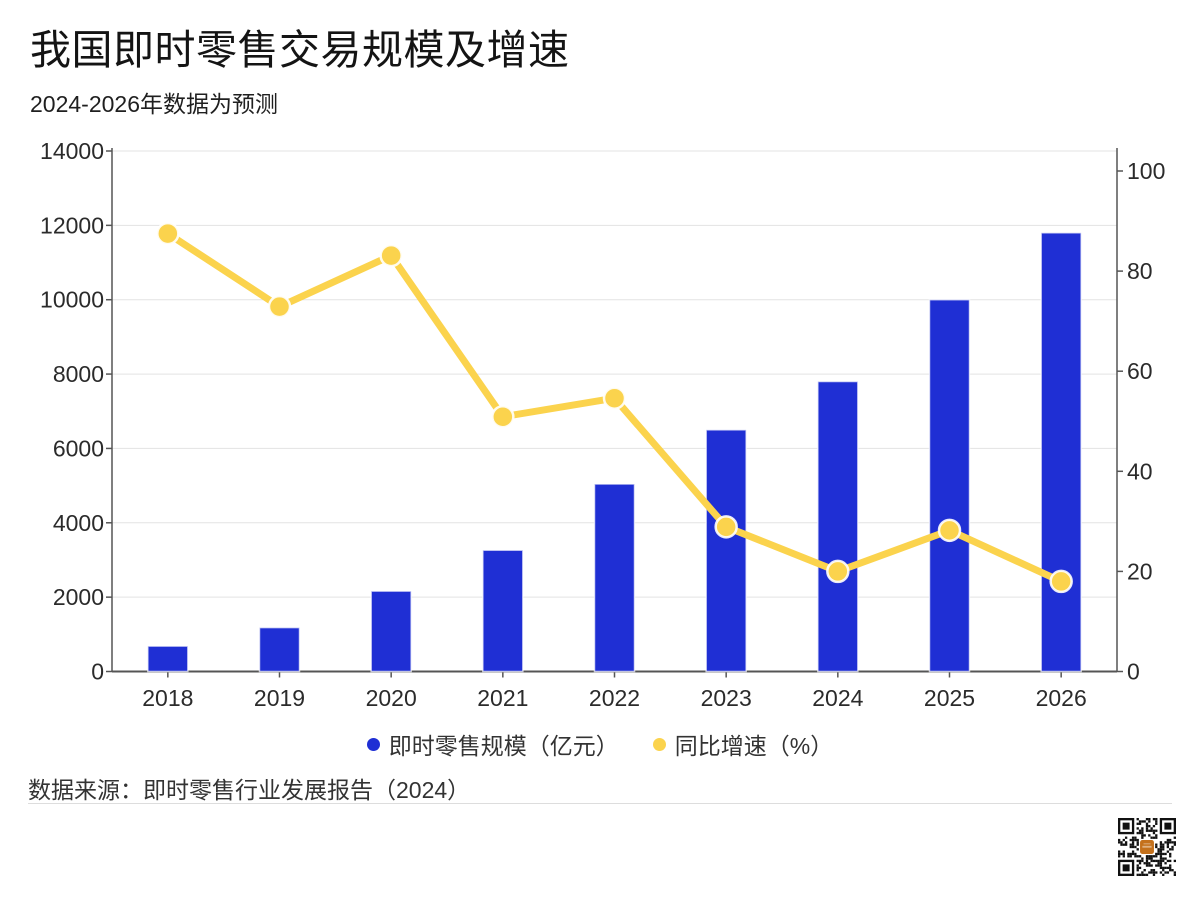 The height and width of the screenshot is (900, 1200). I want to click on legend-label-scale: 即时零售规模（亿元）, so click(503, 746).